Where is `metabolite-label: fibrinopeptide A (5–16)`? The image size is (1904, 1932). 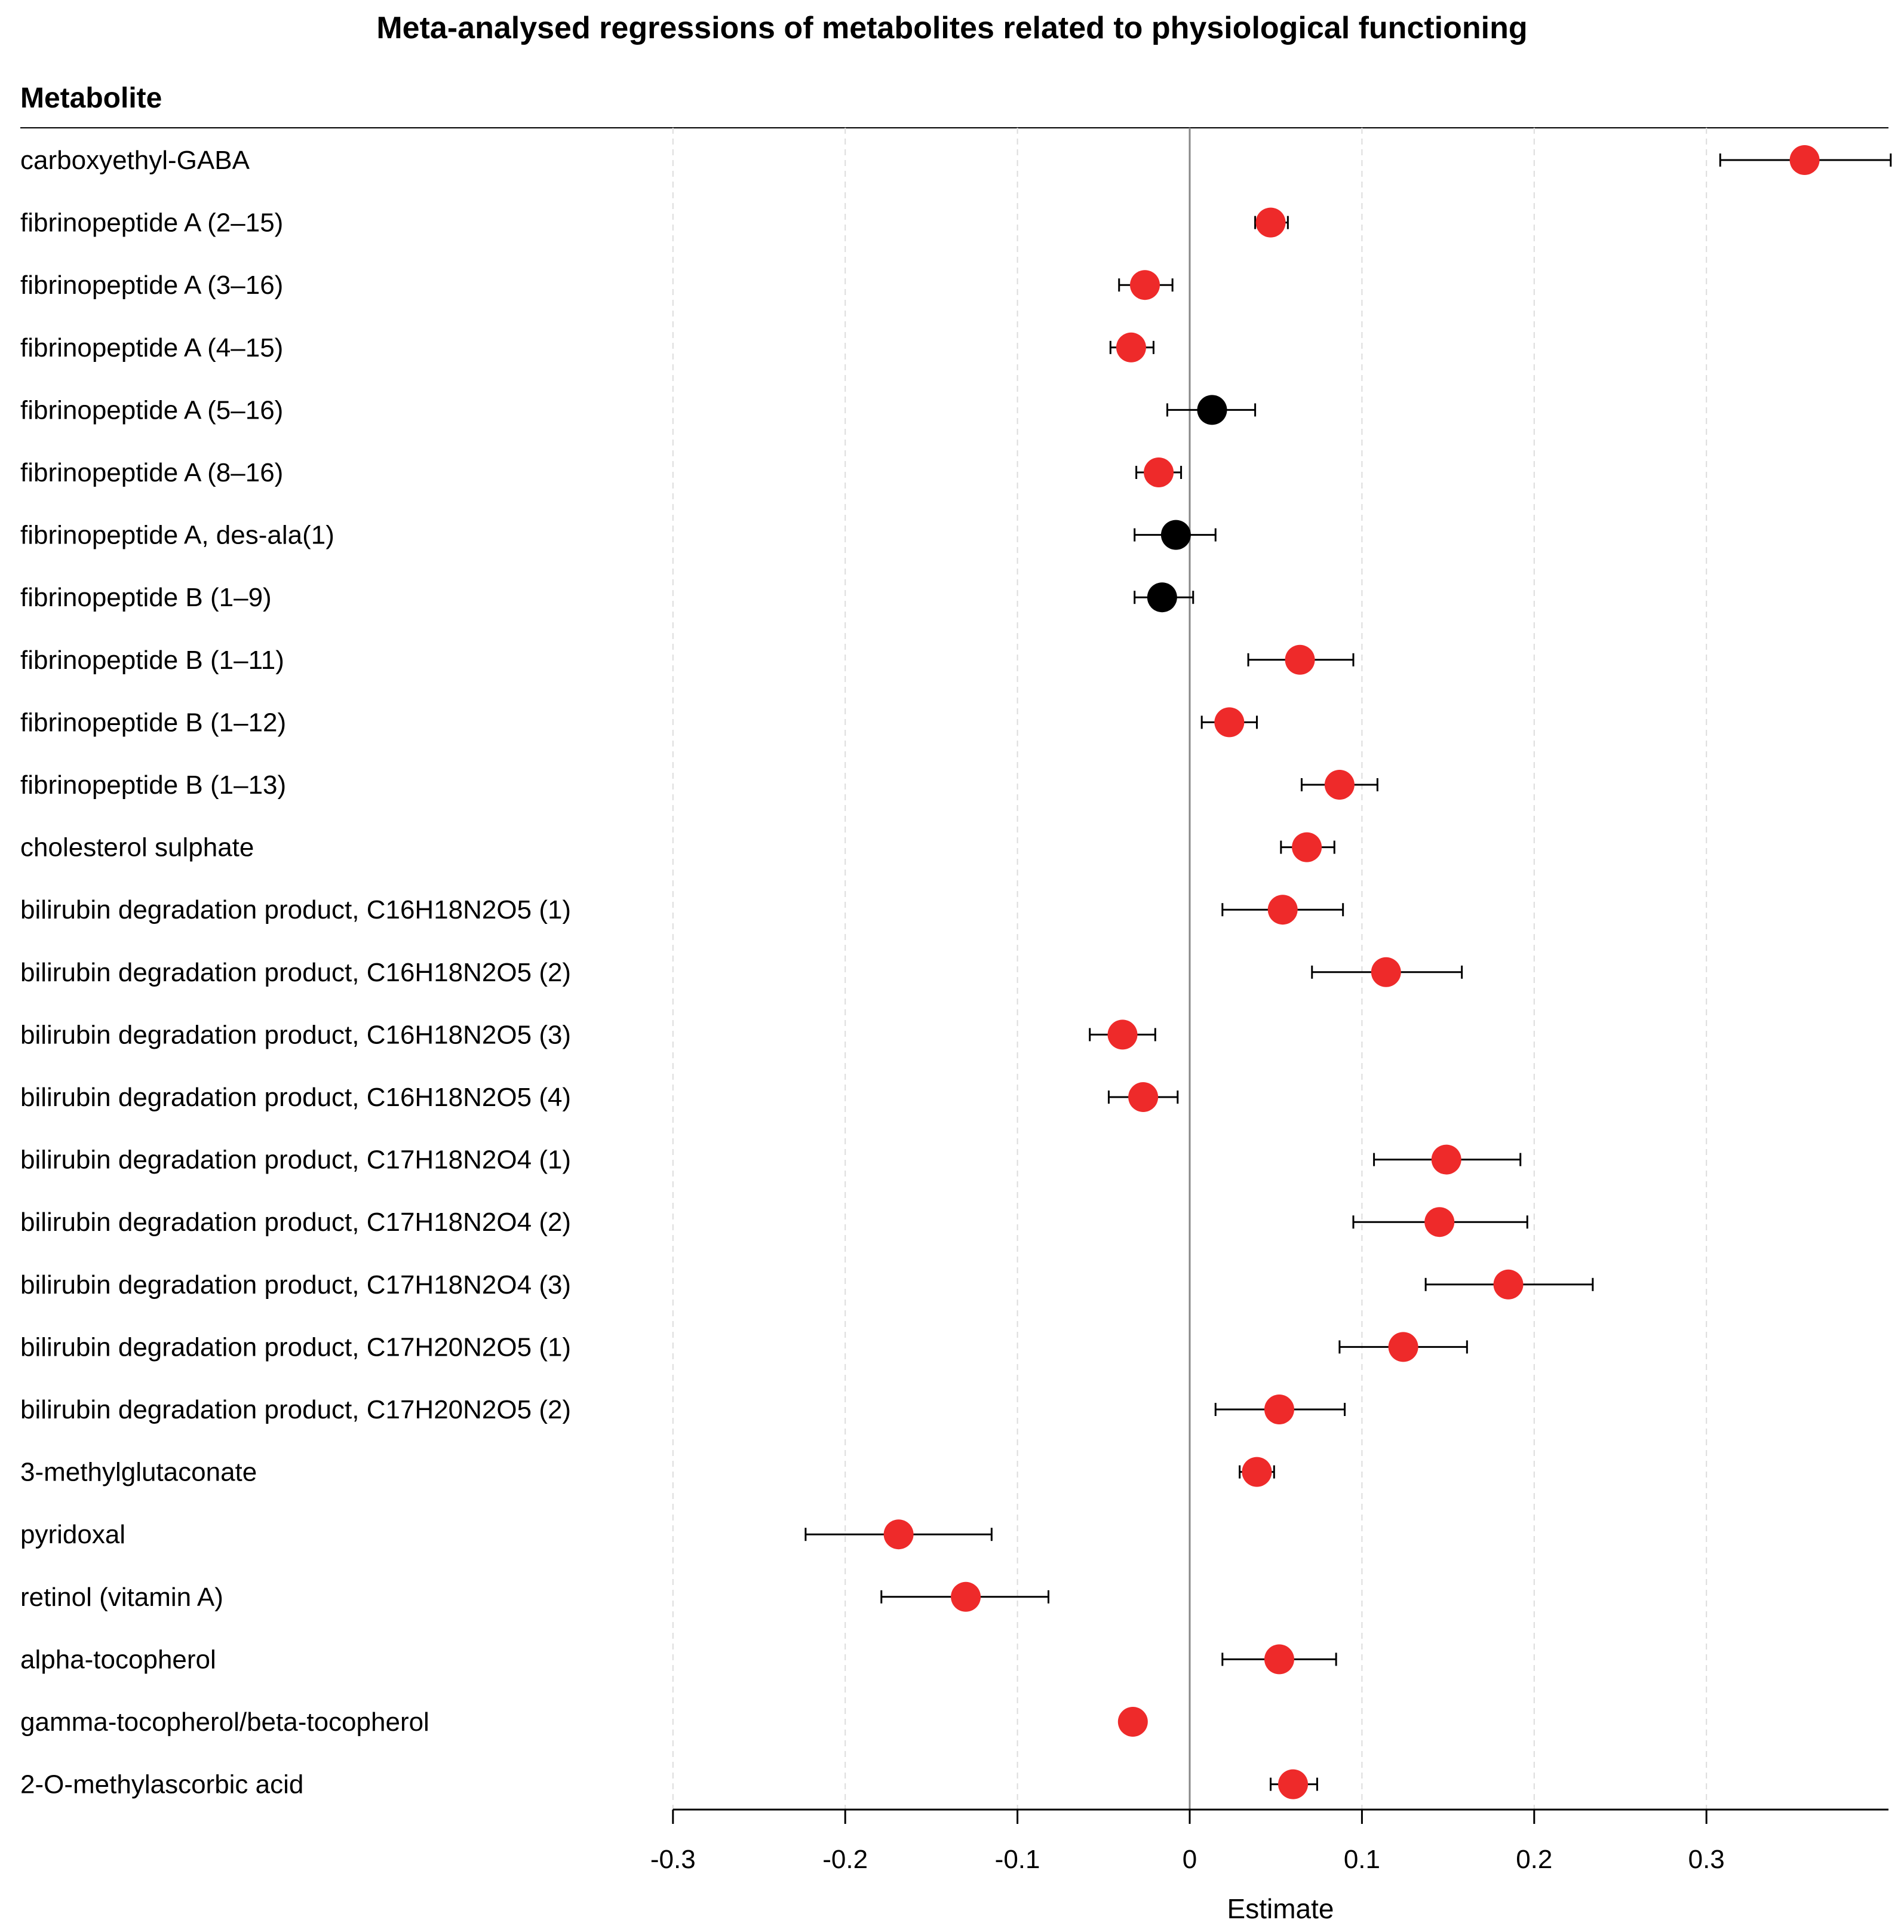 metabolite-label: fibrinopeptide A (5–16) is located at coordinates (152, 410).